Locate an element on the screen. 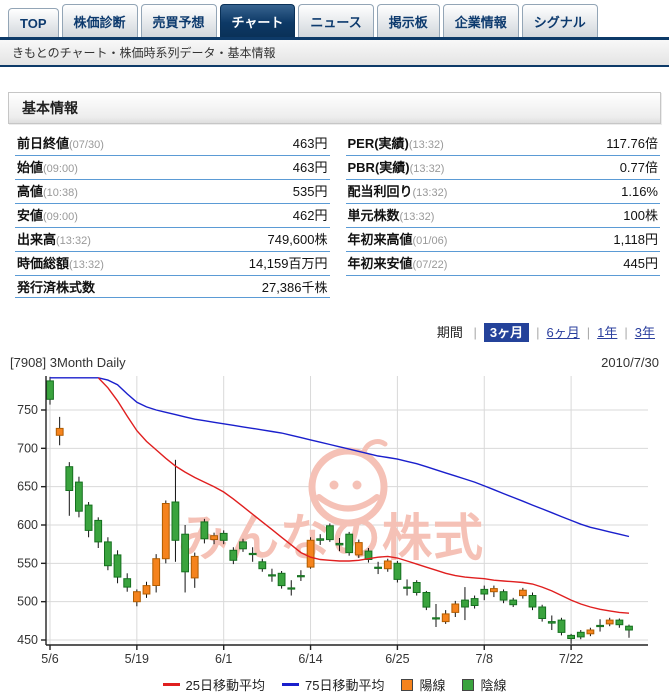 The height and width of the screenshot is (694, 669). chart-header: [7908] 3Month Daily 2010/7/30 is located at coordinates (334, 362).